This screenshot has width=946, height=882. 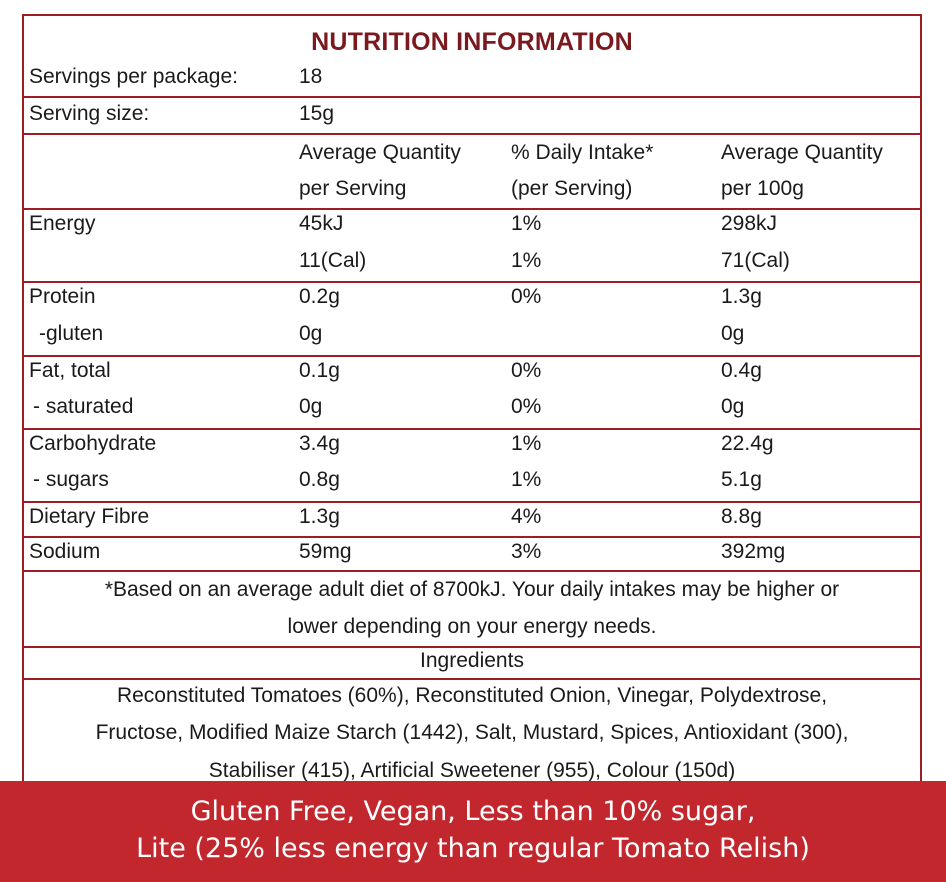 What do you see at coordinates (319, 516) in the screenshot?
I see `nutrient-serving: 1.3g` at bounding box center [319, 516].